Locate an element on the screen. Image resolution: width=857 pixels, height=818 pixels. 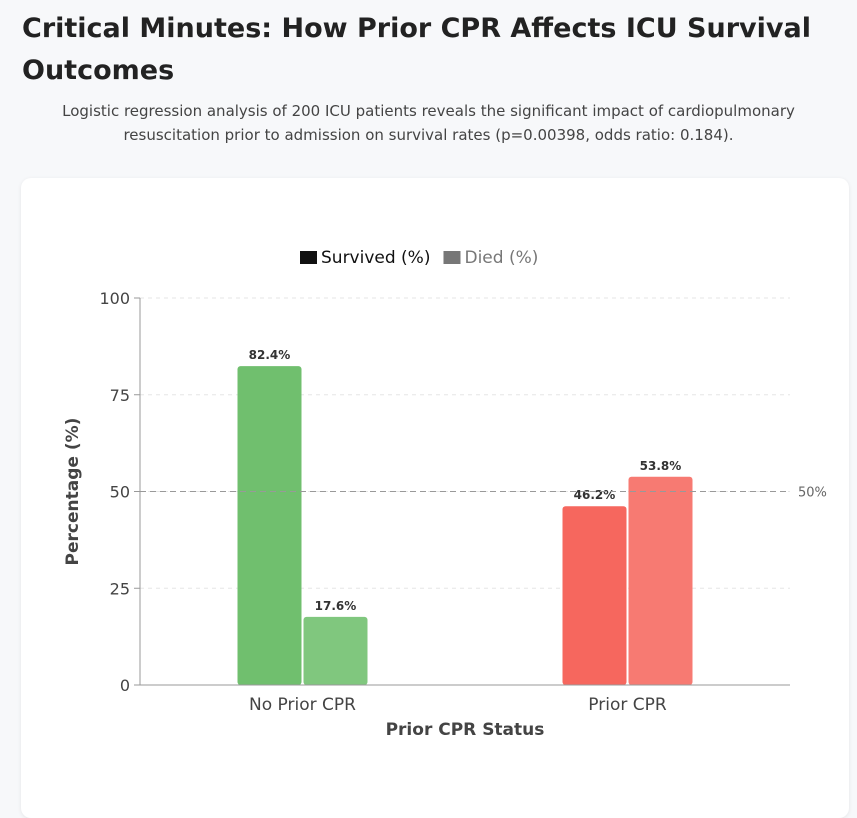
y-tick-label: 25 is located at coordinates (120, 588).